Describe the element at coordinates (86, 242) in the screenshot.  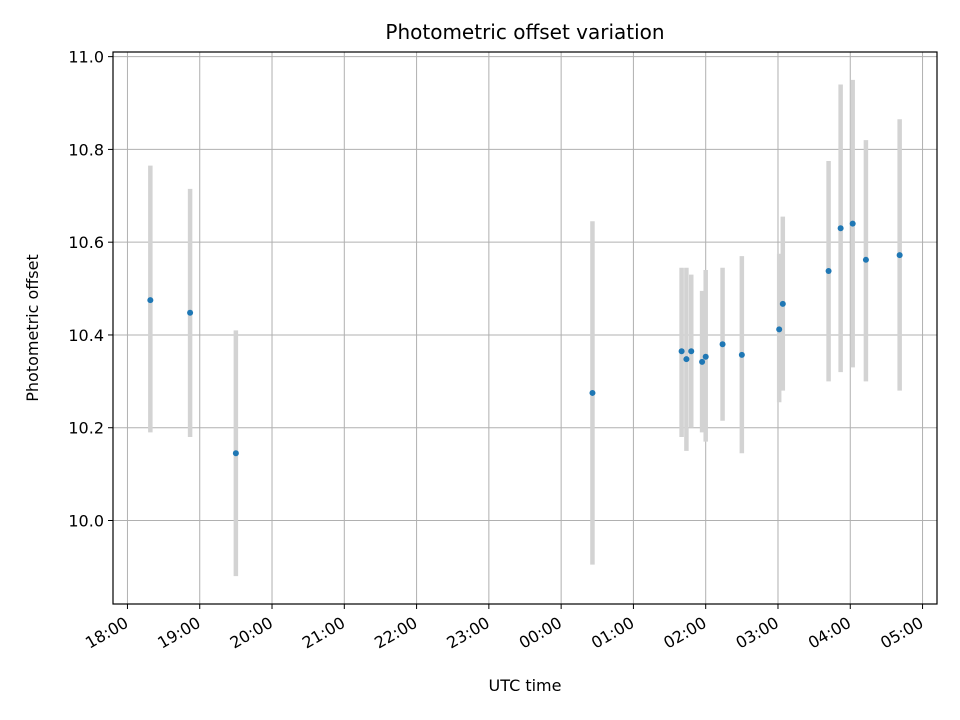
I see `y-tick-label: 10.6` at that location.